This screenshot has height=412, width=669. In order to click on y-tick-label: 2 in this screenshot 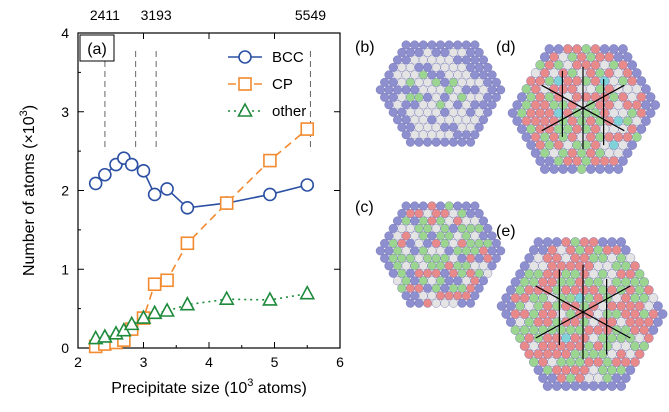, I will do `click(65, 191)`.